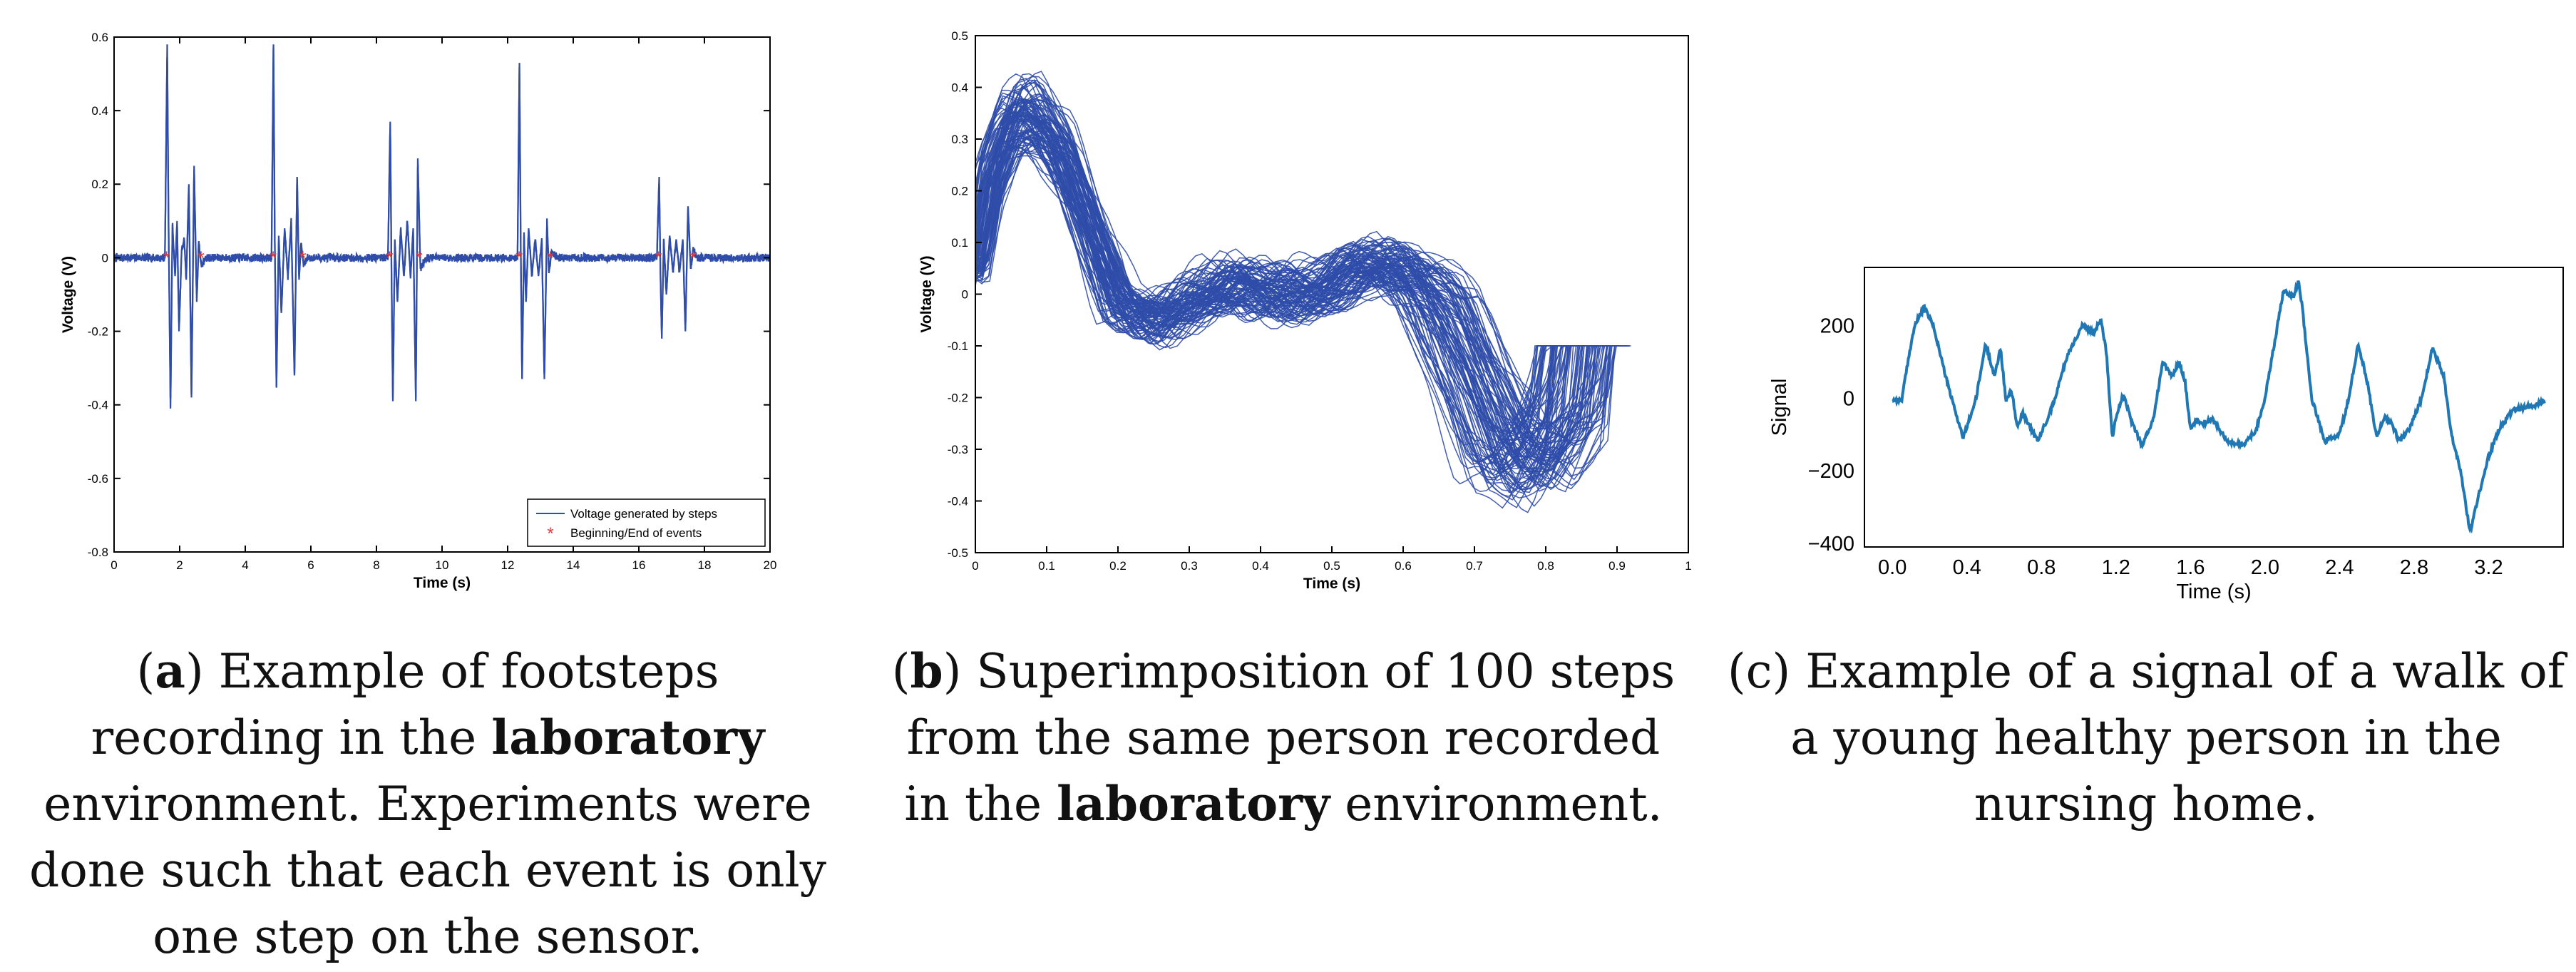 The image size is (2576, 972). What do you see at coordinates (1403, 566) in the screenshot?
I see `x-tick-label: 0.6` at bounding box center [1403, 566].